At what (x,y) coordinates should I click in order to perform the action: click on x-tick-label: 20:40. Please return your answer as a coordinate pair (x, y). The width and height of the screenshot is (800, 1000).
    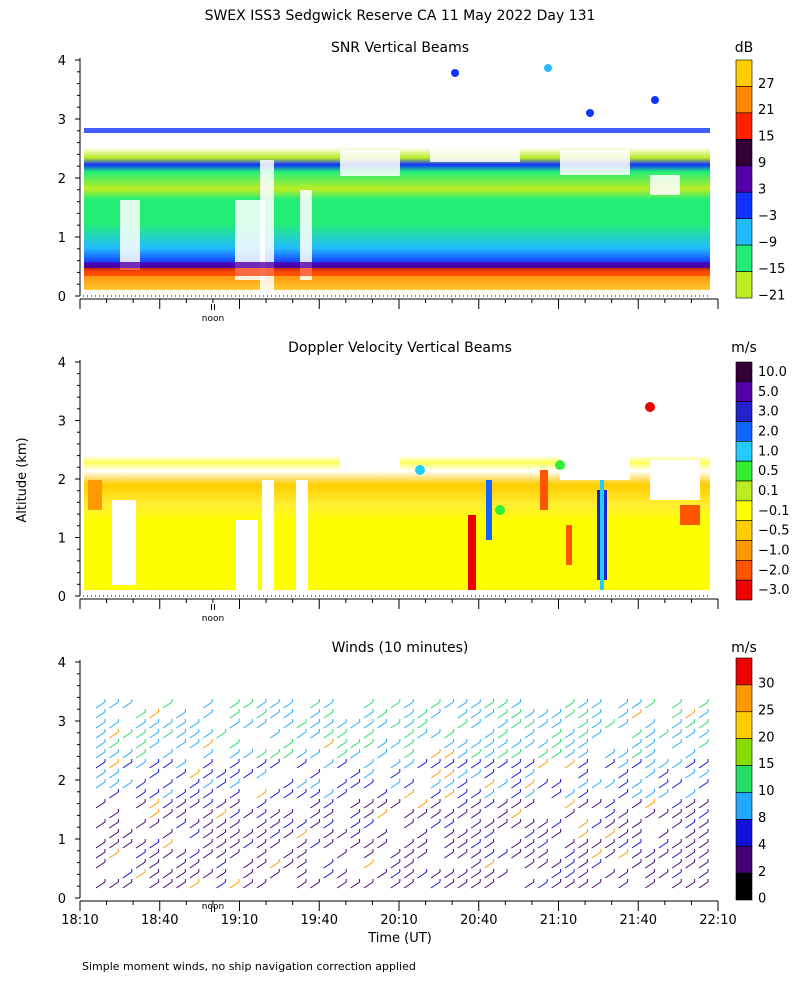
    Looking at the image, I should click on (478, 920).